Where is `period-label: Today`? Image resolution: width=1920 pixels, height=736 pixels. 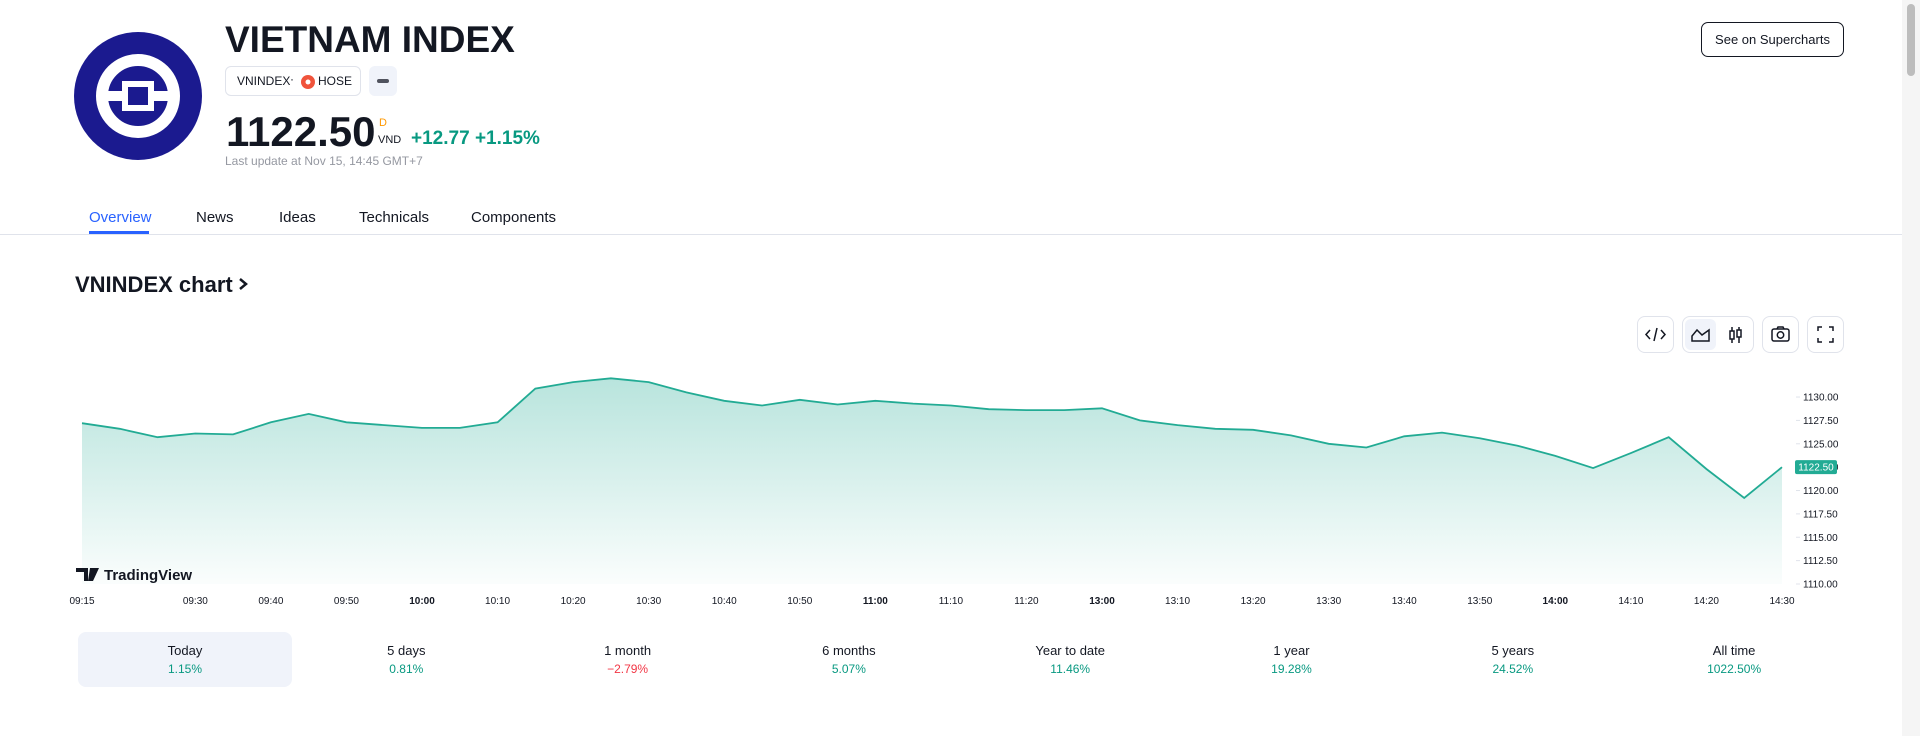 period-label: Today is located at coordinates (185, 650).